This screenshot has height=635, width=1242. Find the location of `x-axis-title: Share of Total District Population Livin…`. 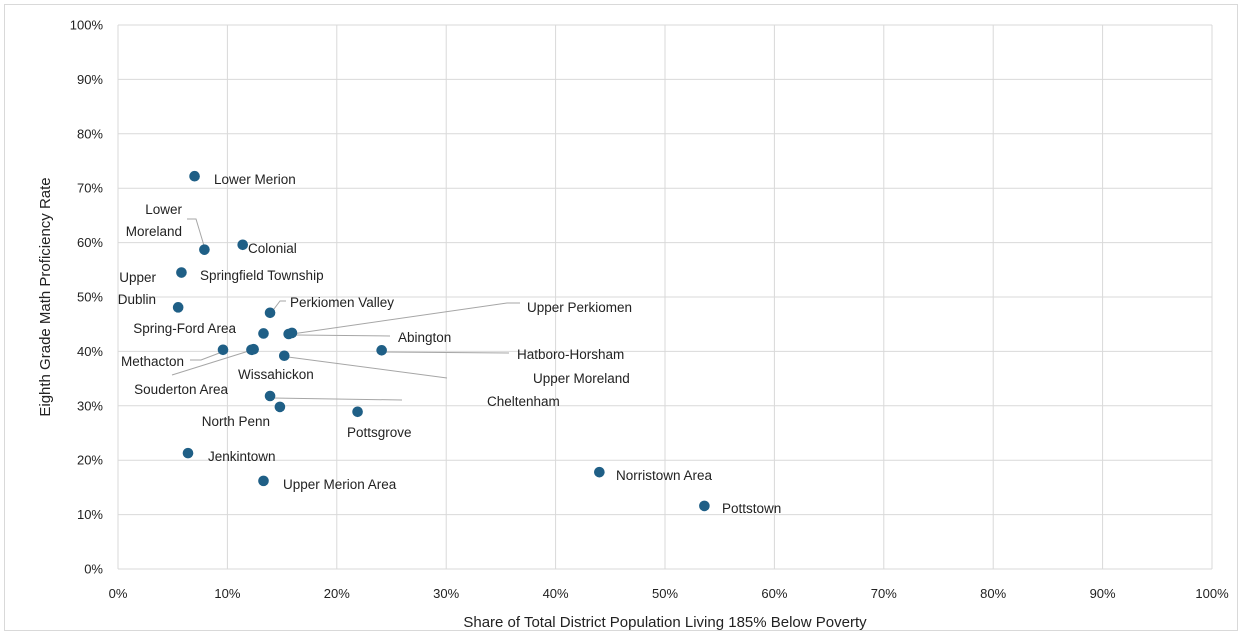

x-axis-title: Share of Total District Population Livin… is located at coordinates (665, 622).